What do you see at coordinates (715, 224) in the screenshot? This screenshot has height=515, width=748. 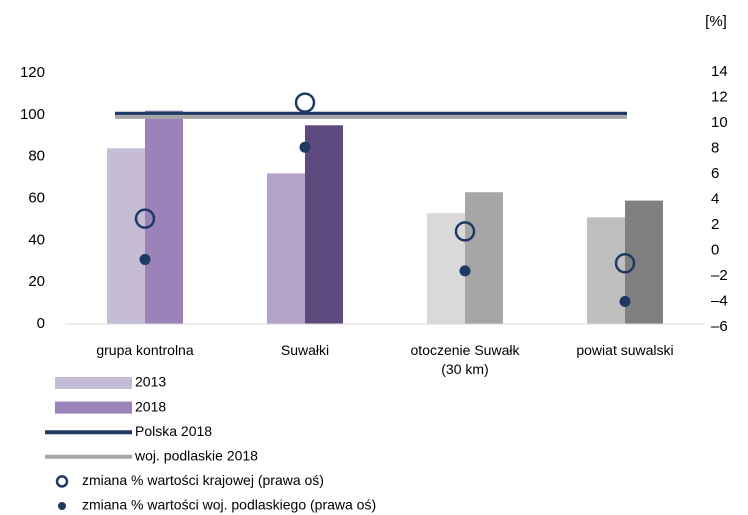 I see `y2-tick-label: 2` at bounding box center [715, 224].